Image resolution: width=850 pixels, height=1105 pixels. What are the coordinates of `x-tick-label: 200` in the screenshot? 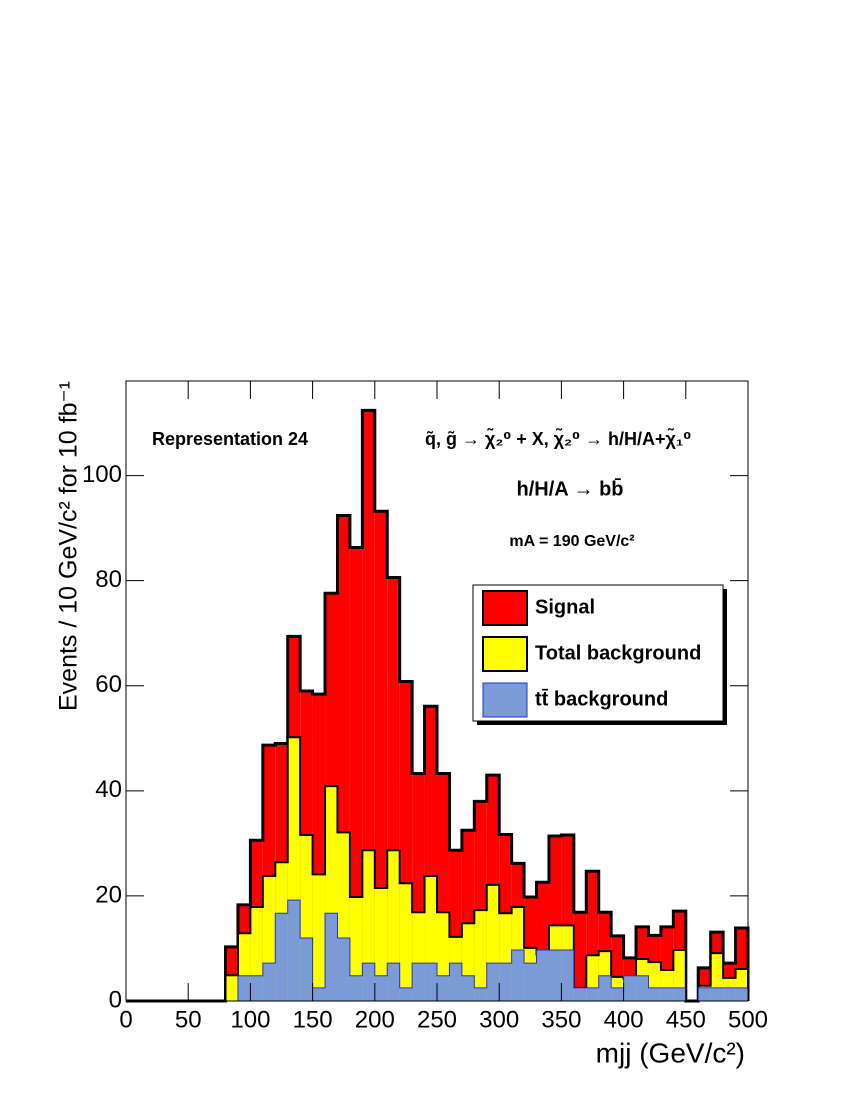 It's located at (375, 1019).